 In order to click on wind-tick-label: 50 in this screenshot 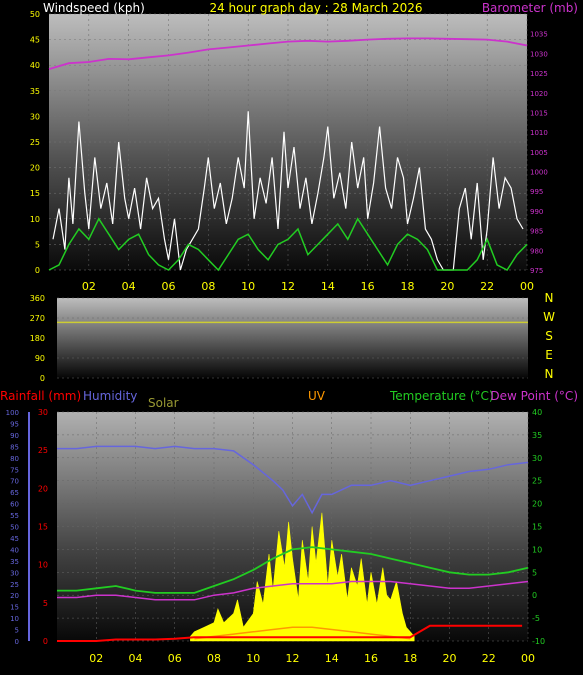, I will do `click(35, 14)`.